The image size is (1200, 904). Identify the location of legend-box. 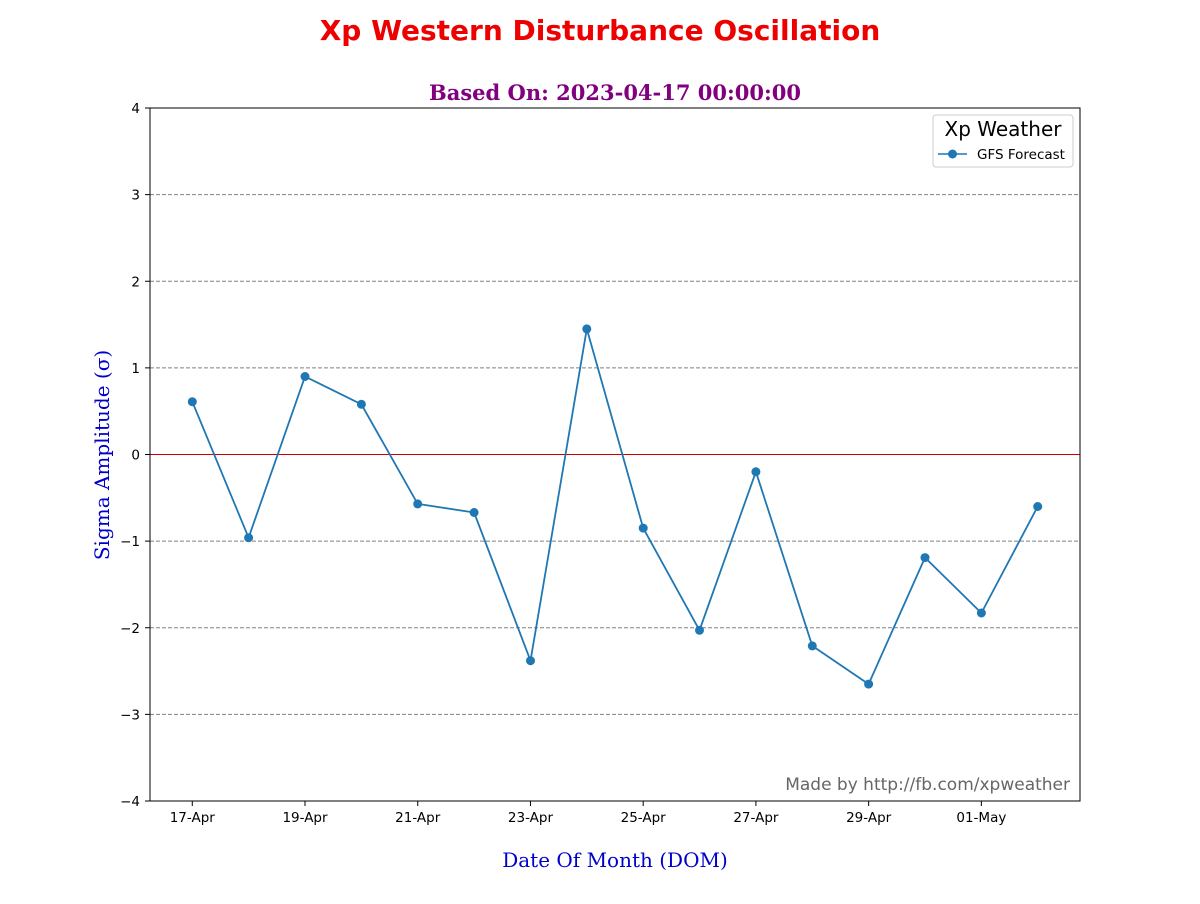
(1003, 141).